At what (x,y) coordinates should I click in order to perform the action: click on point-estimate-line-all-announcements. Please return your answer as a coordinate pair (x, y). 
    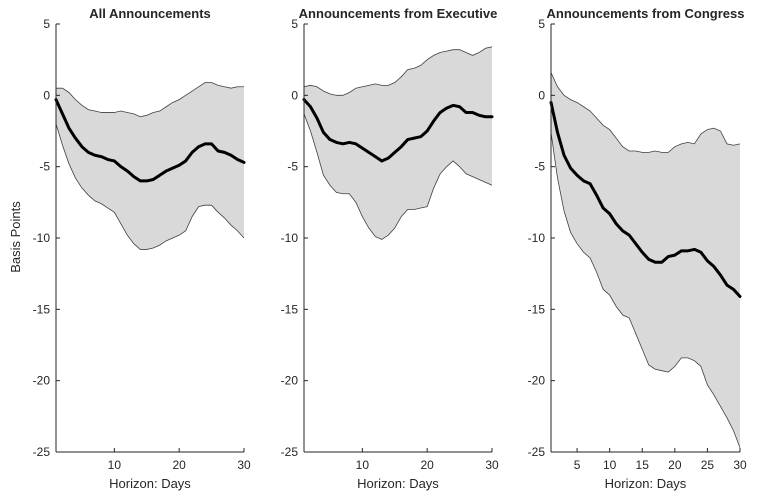
    Looking at the image, I should click on (150, 140).